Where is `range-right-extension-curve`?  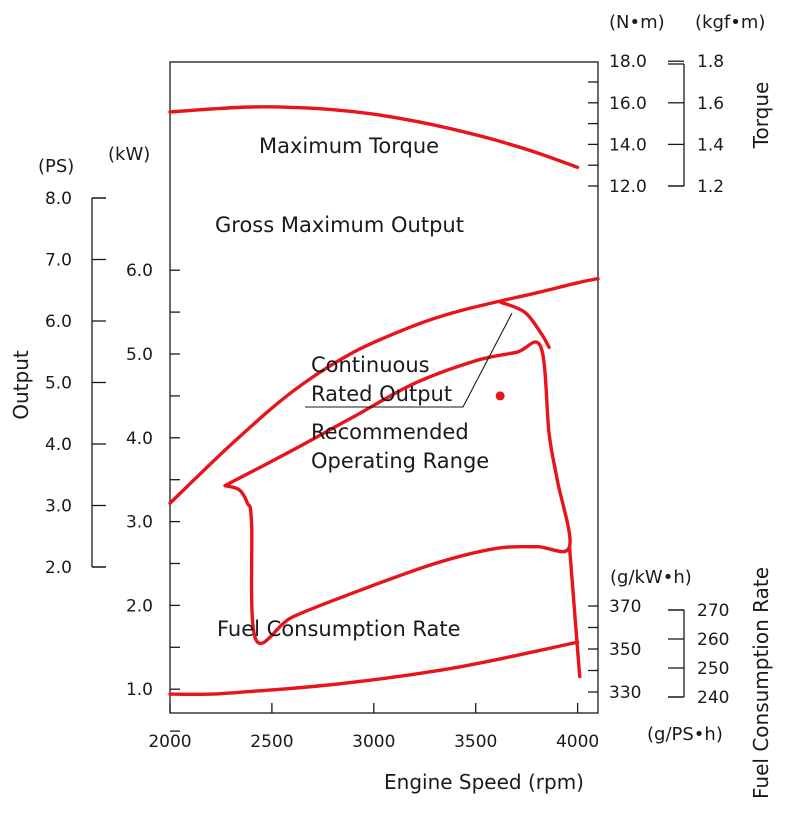 range-right-extension-curve is located at coordinates (574, 612).